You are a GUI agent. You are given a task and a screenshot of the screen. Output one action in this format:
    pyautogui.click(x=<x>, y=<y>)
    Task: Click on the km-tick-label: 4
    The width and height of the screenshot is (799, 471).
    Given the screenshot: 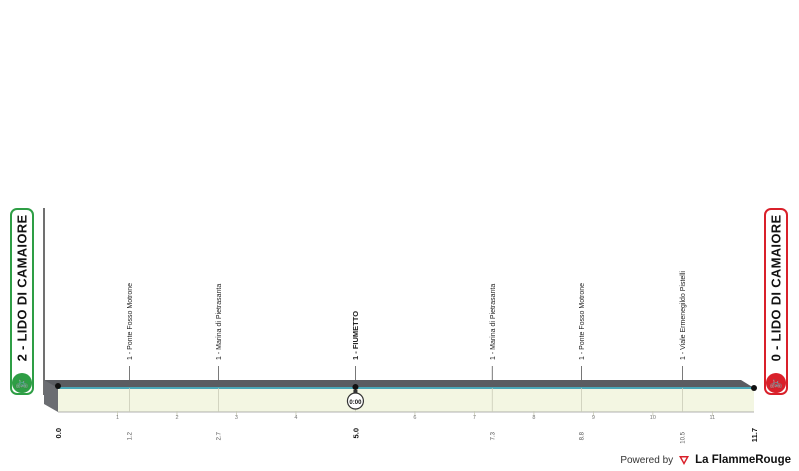 What is the action you would take?
    pyautogui.click(x=295, y=418)
    